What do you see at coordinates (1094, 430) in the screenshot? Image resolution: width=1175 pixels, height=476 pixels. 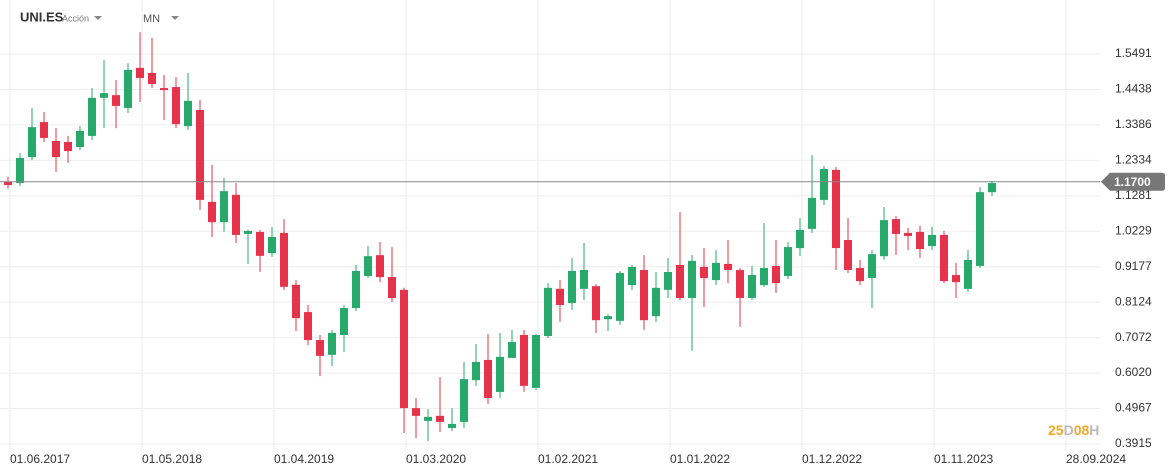 I see `countdown-hours-unit: H` at bounding box center [1094, 430].